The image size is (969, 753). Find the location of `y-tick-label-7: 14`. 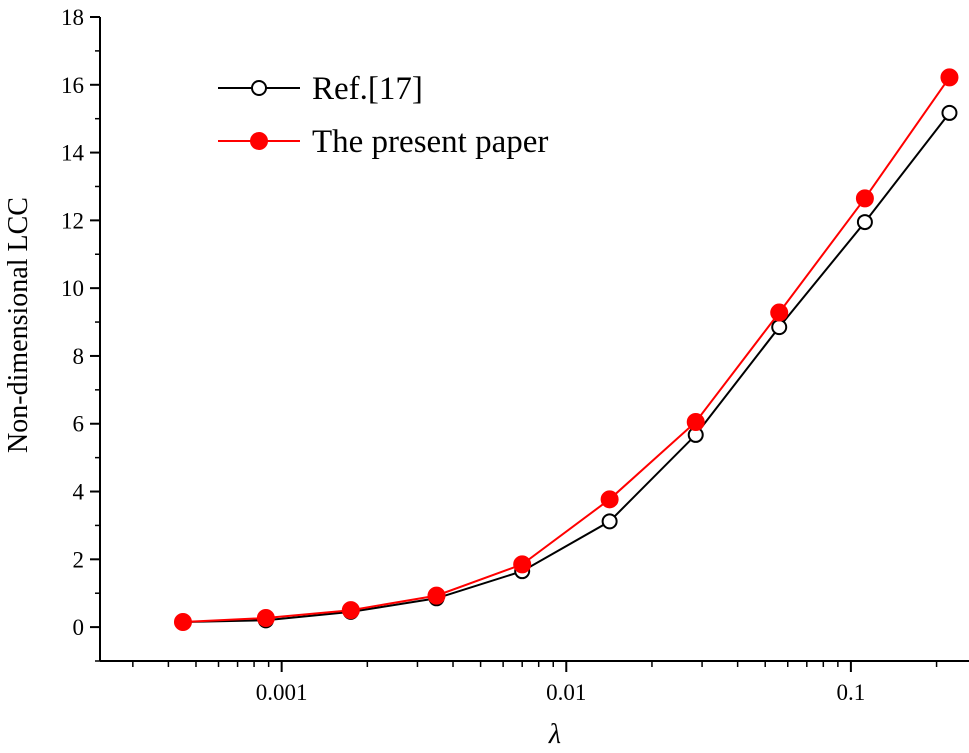

y-tick-label-7: 14 is located at coordinates (73, 153).